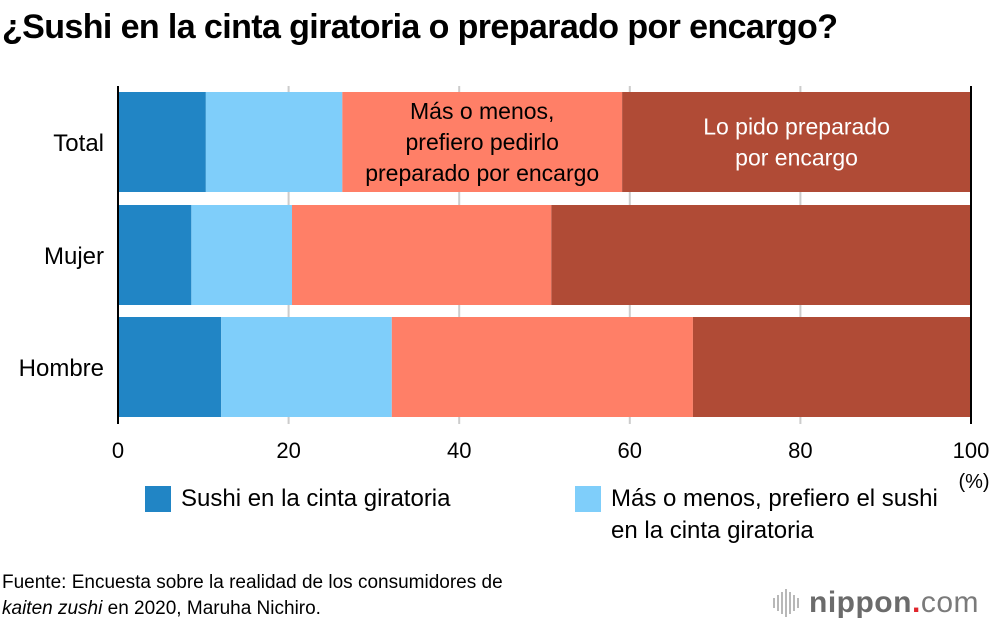 The image size is (1000, 628). I want to click on category-label: Total, so click(78, 143).